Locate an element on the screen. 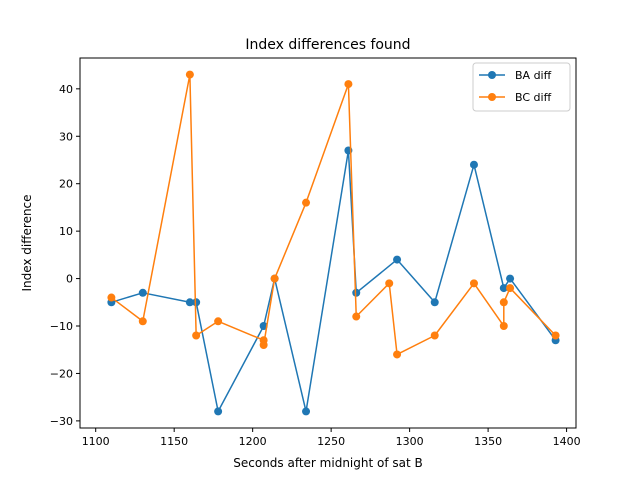 Image resolution: width=640 pixels, height=480 pixels. x-tick-label: 1350 is located at coordinates (488, 441).